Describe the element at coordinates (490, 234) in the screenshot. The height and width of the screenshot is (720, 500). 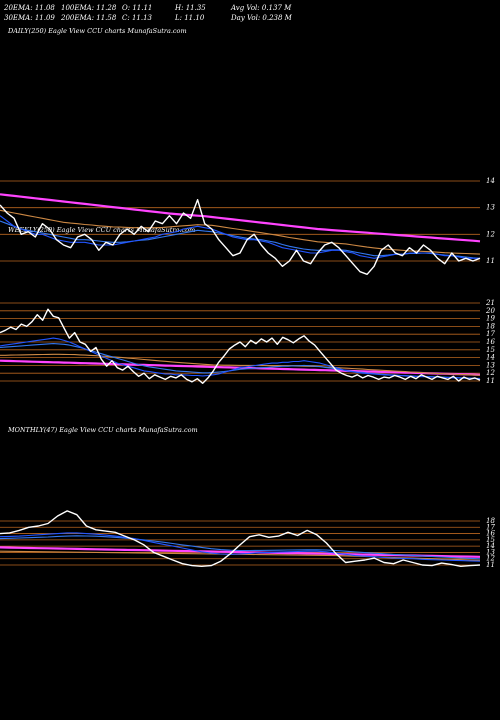
I see `daily-tick-label: 12` at that location.